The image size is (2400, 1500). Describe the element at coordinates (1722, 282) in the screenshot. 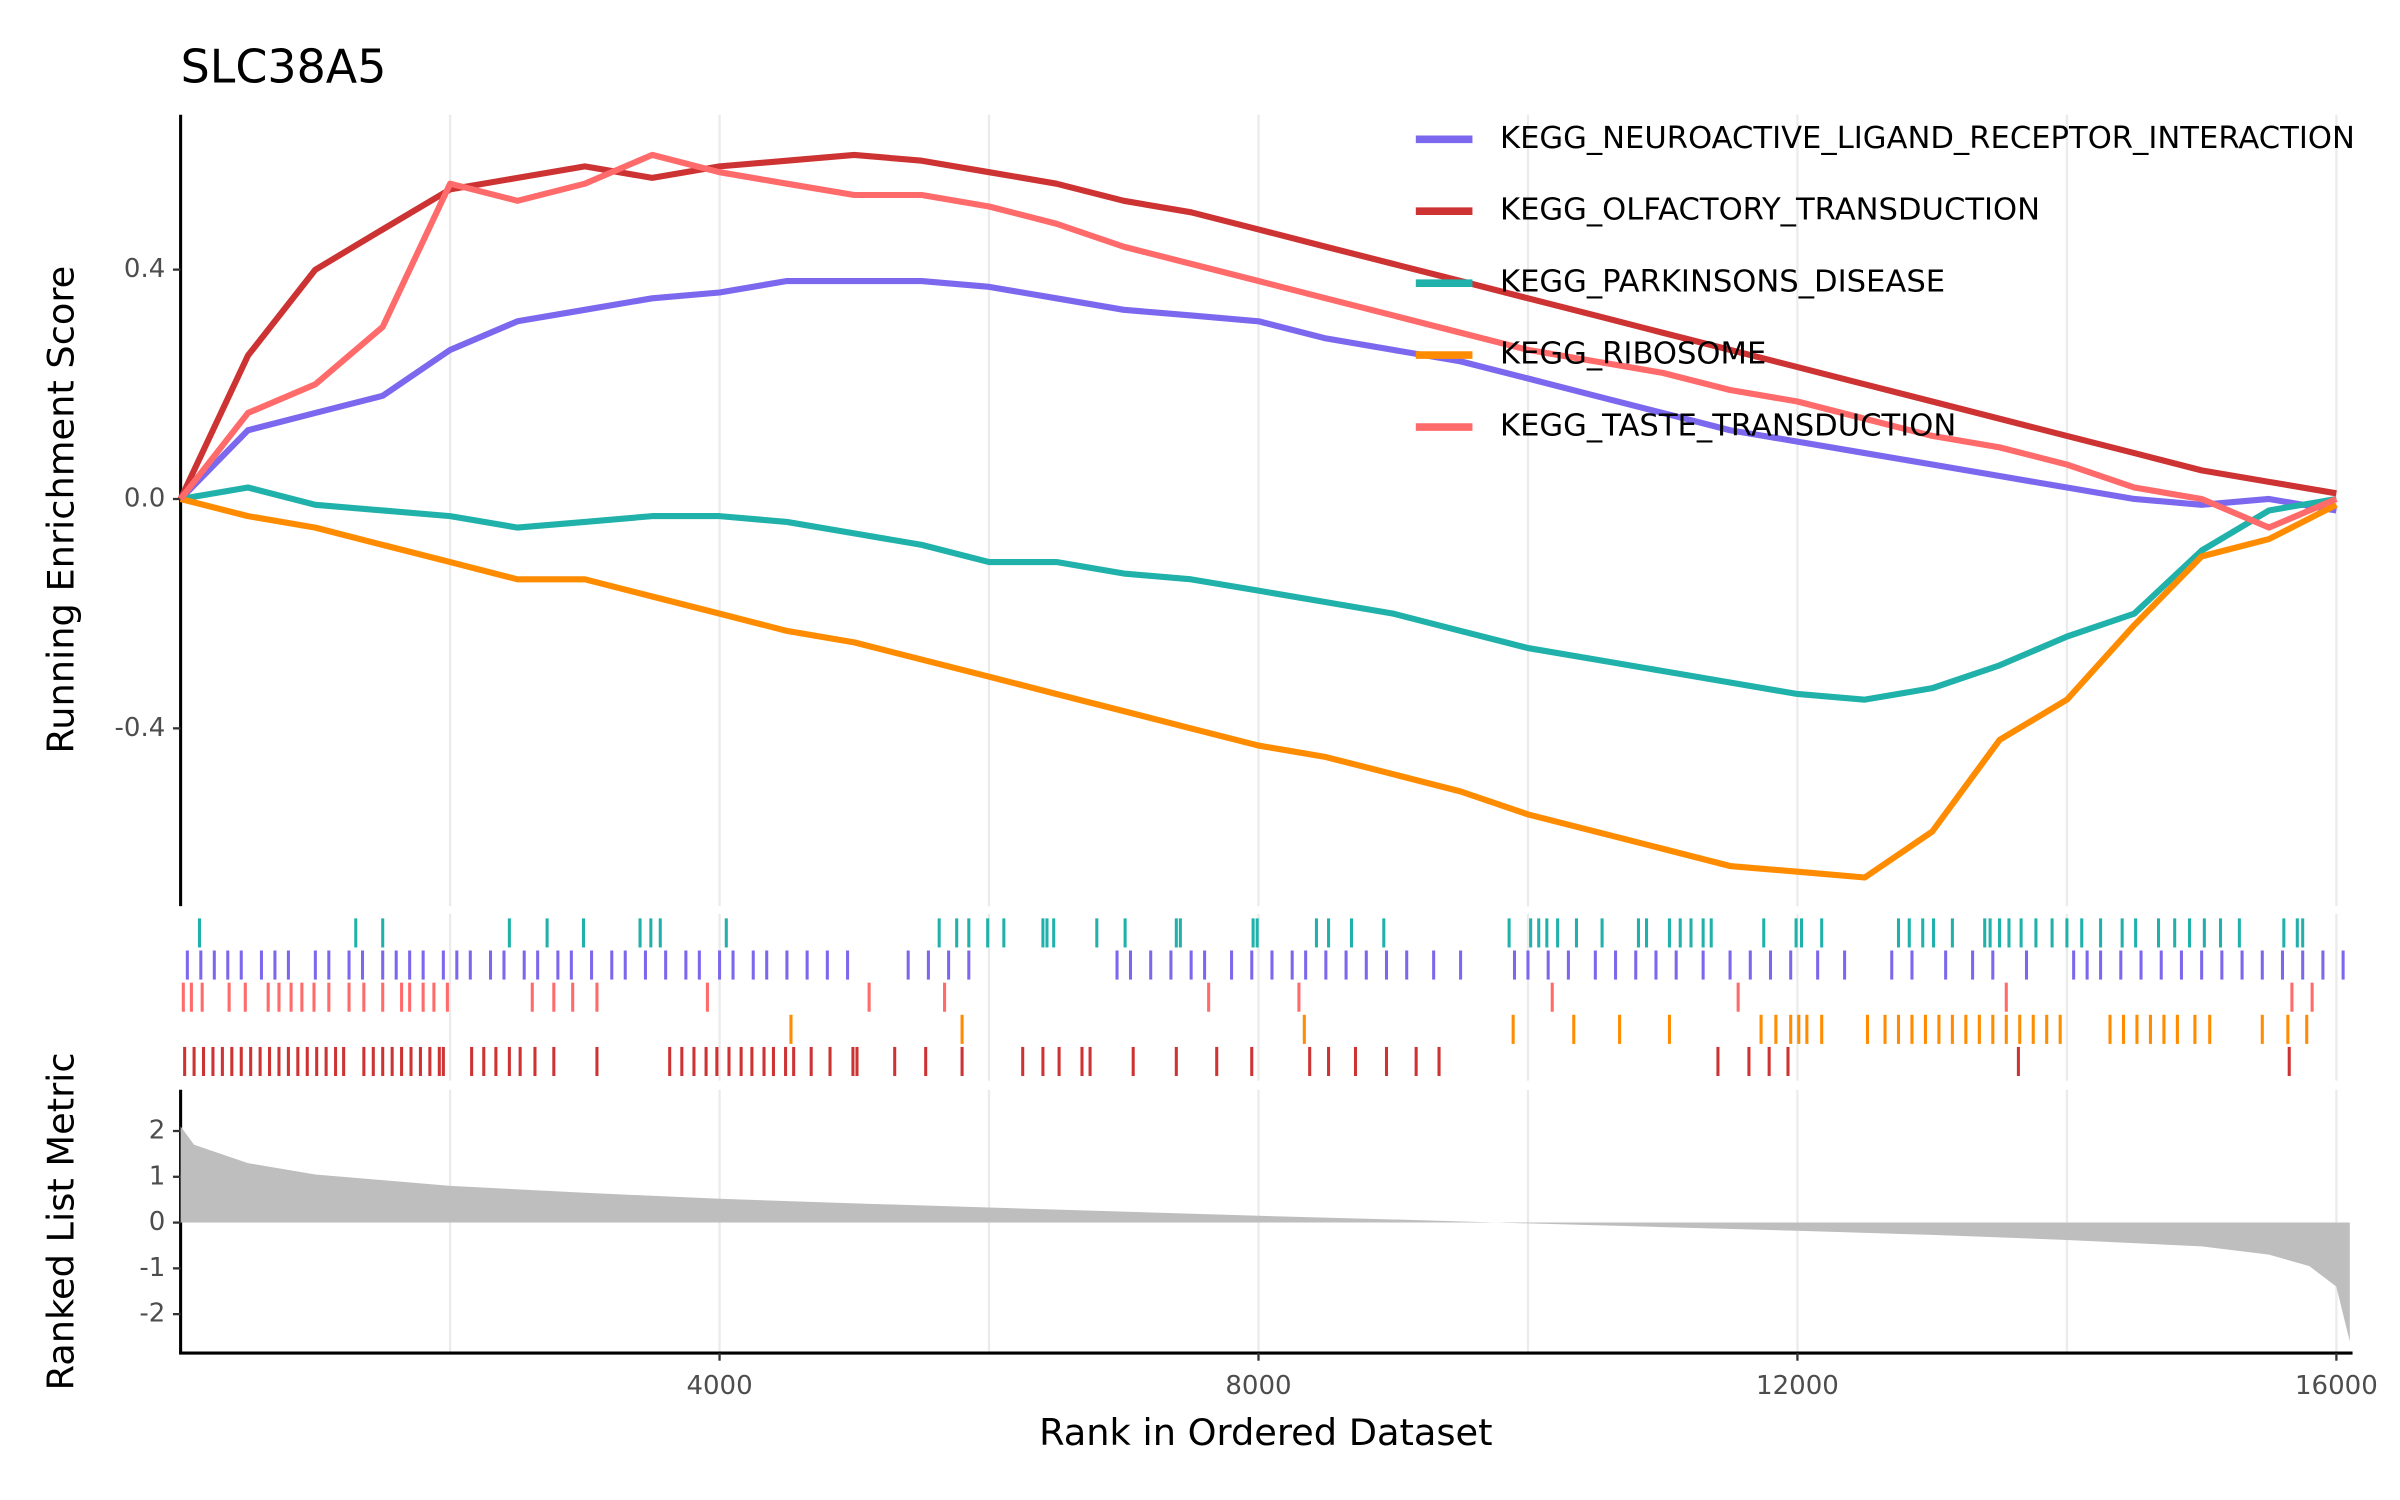

I see `legend-label: KEGG_PARKINSONS_DISEASE` at that location.